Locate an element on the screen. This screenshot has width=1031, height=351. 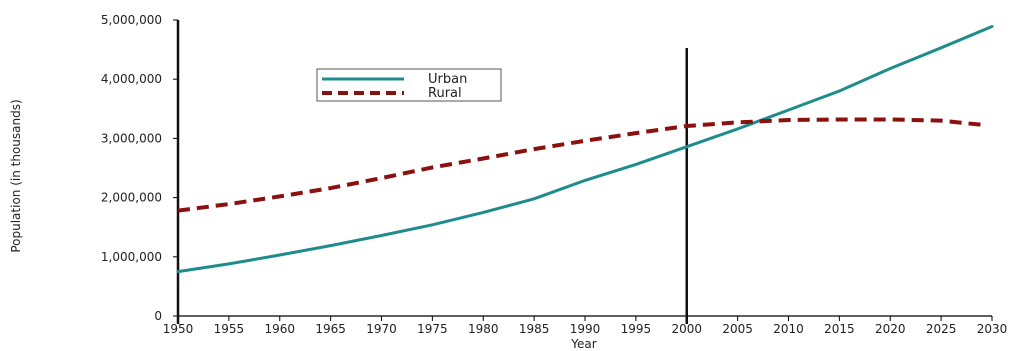
x-tick-label: 1970 is located at coordinates (381, 329).